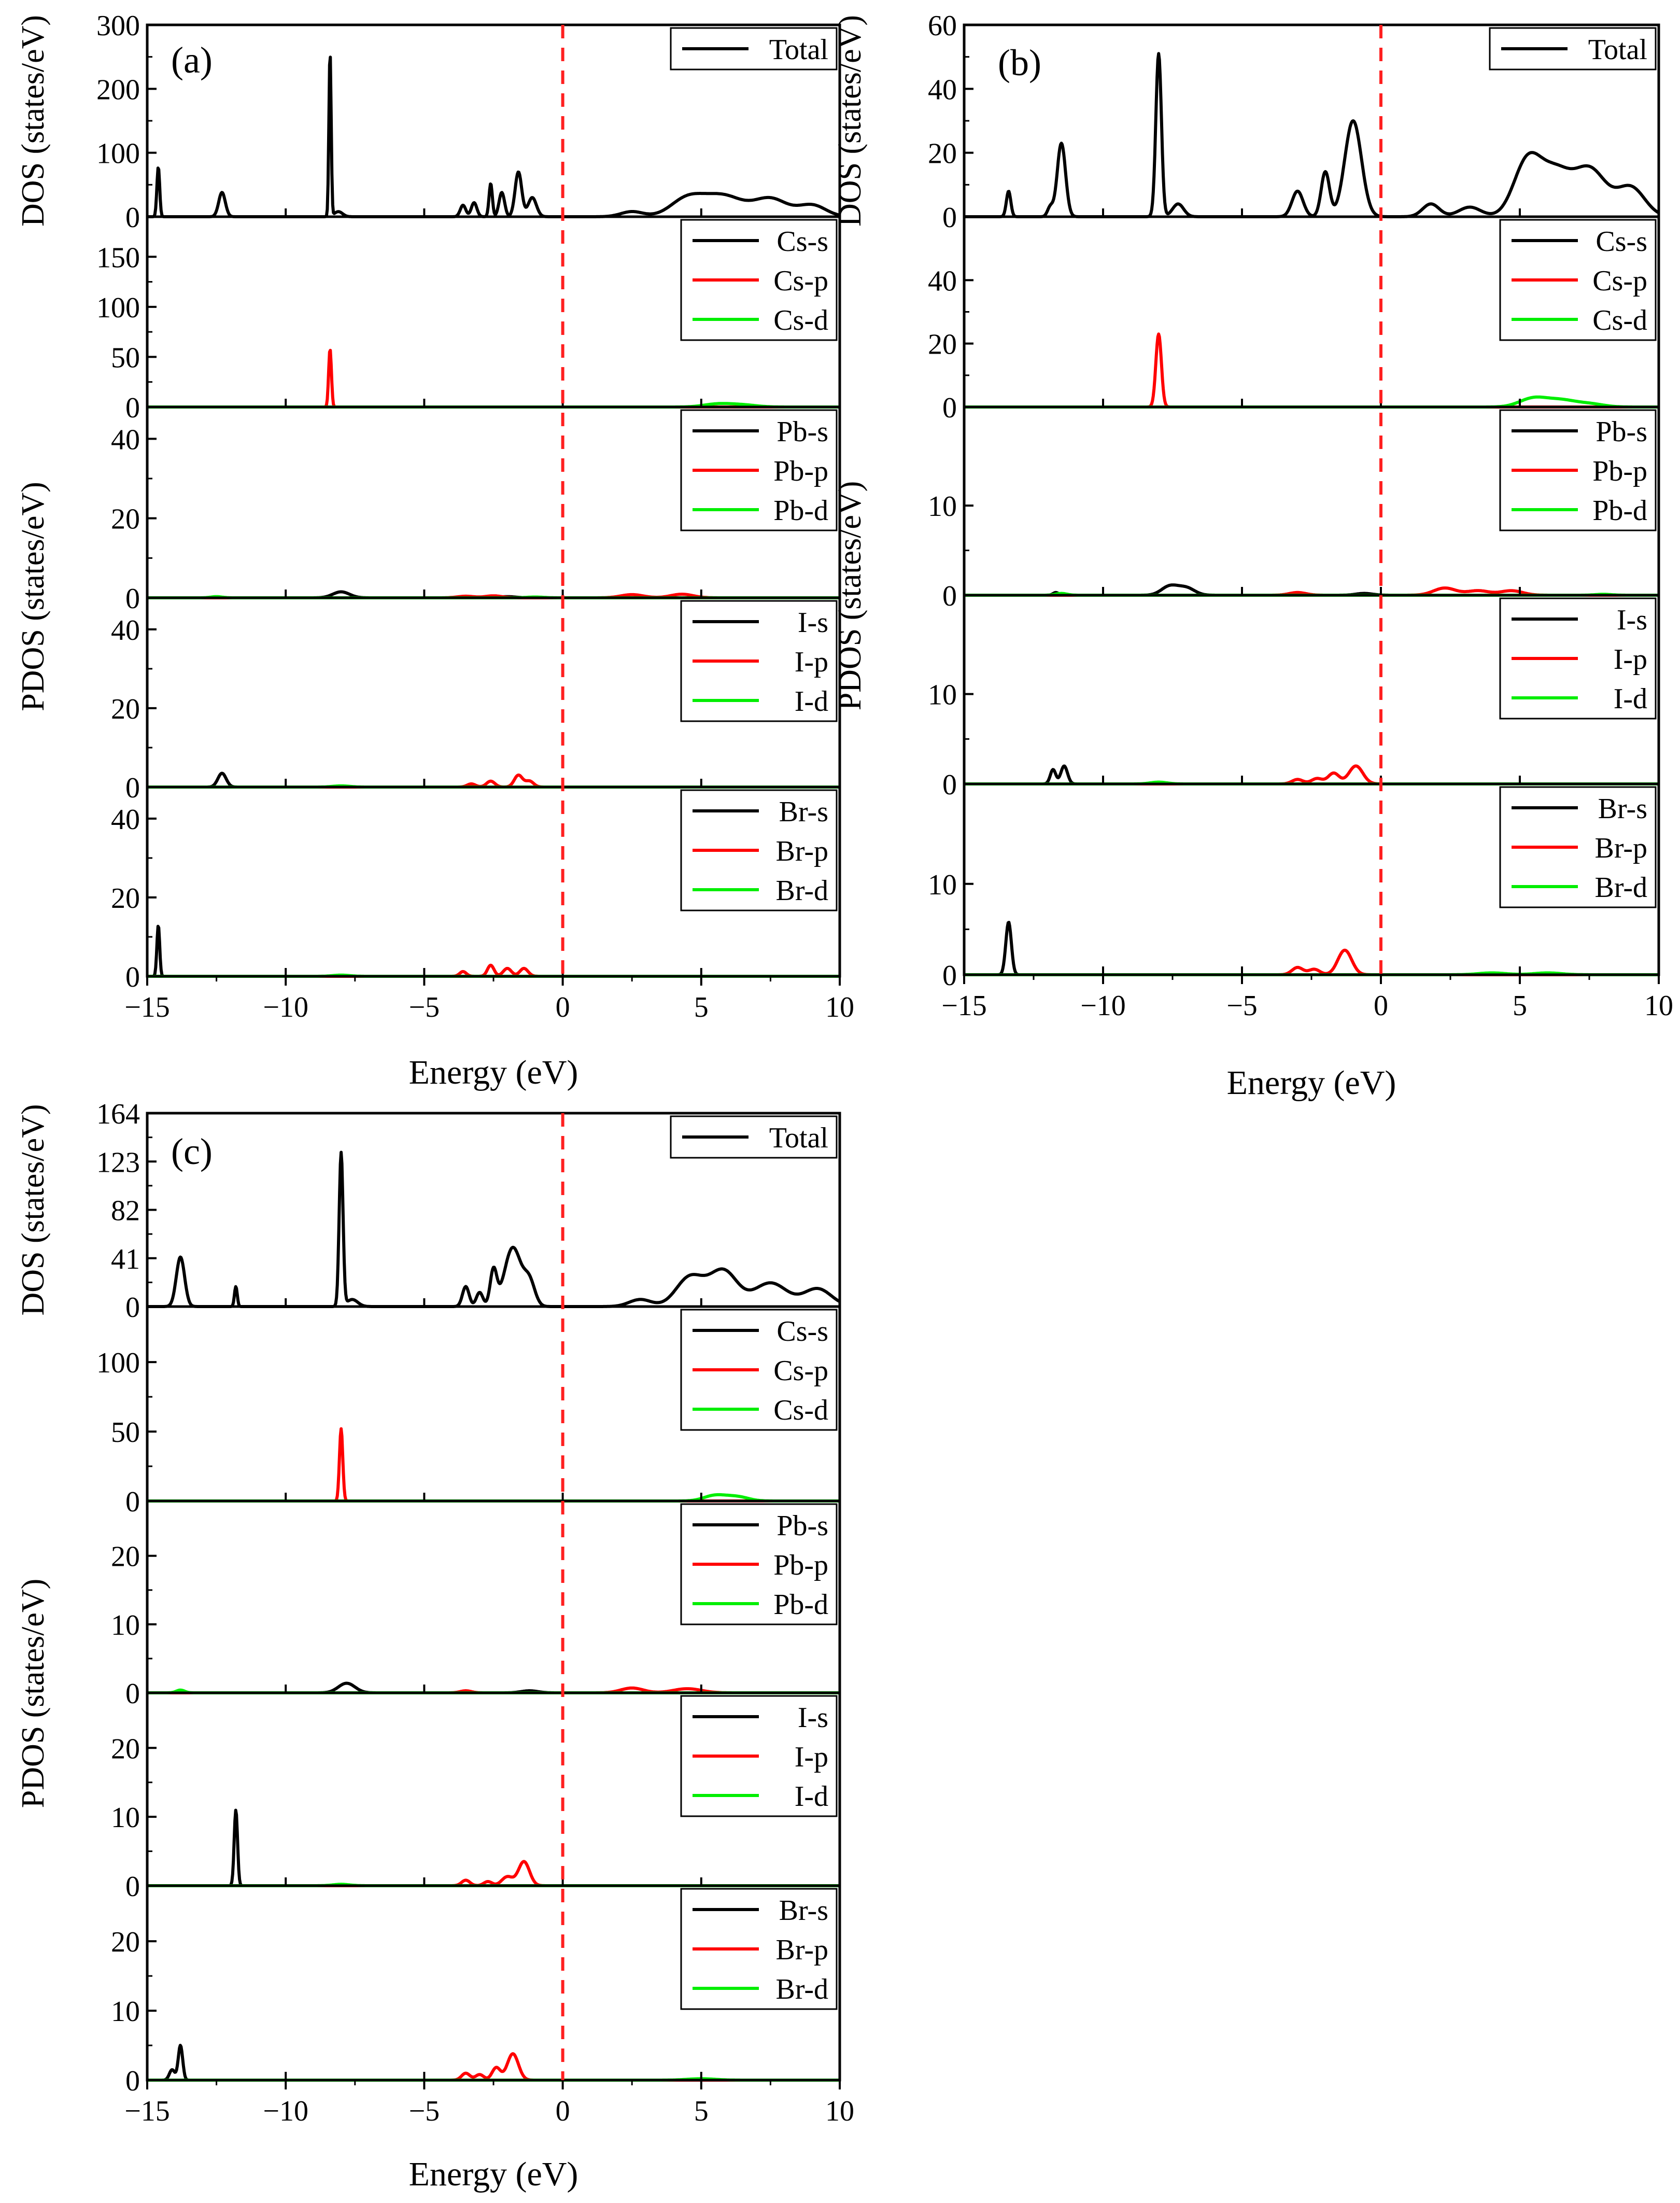  Describe the element at coordinates (476, 1604) in the screenshot. I see `subplot-pb-s: 0 10 20 Pb-s Pb-p Pb-d` at that location.